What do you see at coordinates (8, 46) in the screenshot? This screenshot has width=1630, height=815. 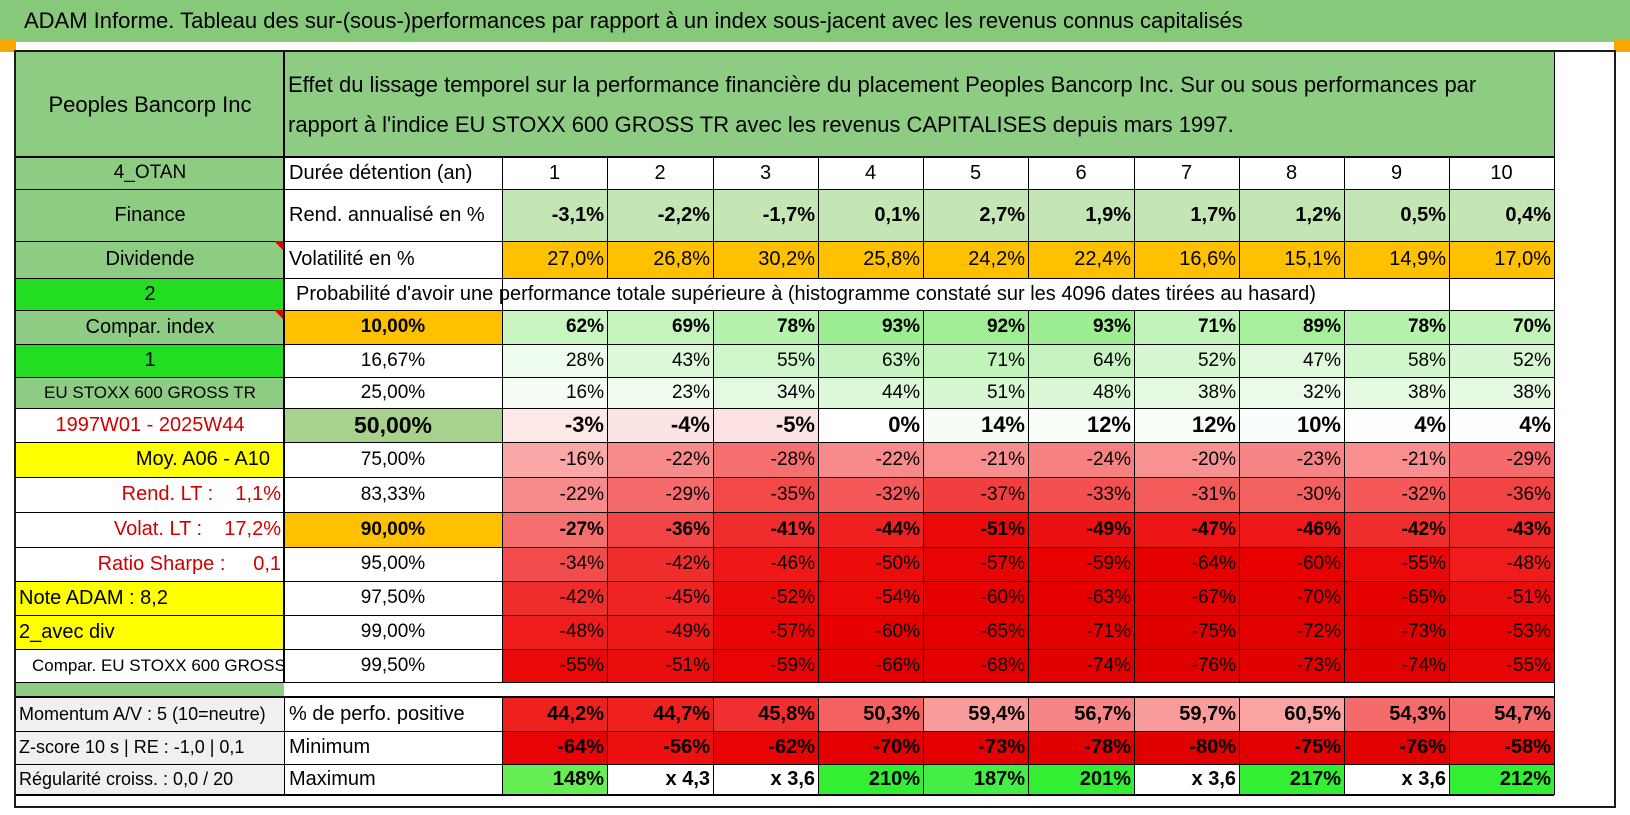 I see `orange-corner-mark-left` at bounding box center [8, 46].